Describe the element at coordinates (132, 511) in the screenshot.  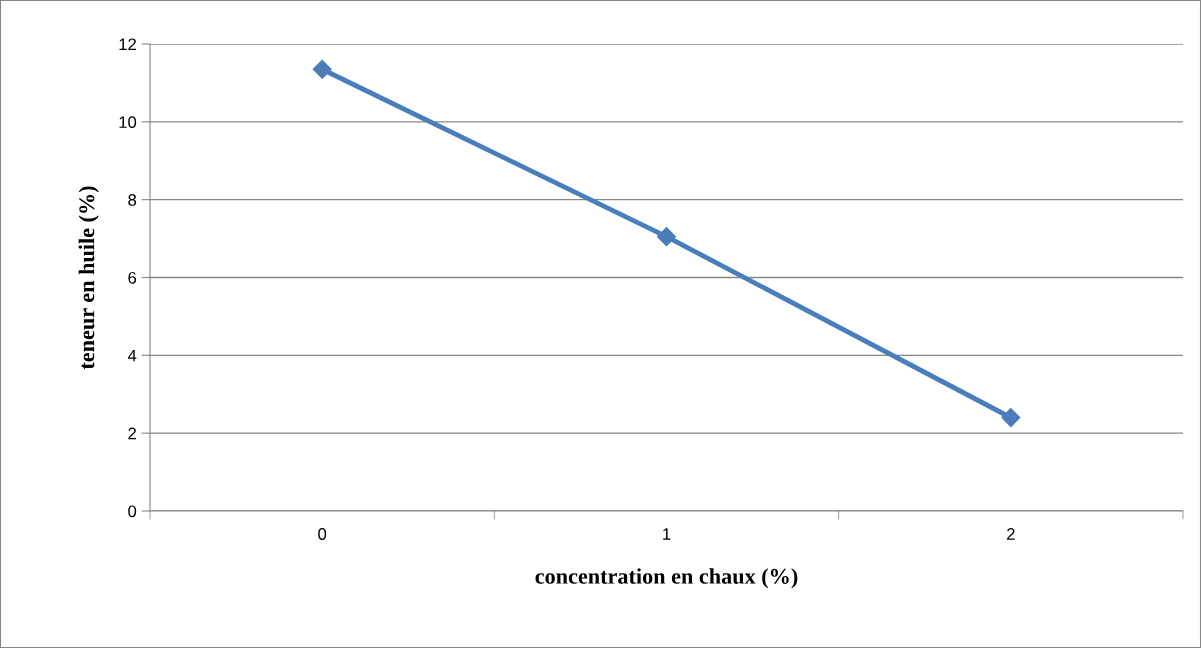
I see `y-tick-label: 0` at that location.